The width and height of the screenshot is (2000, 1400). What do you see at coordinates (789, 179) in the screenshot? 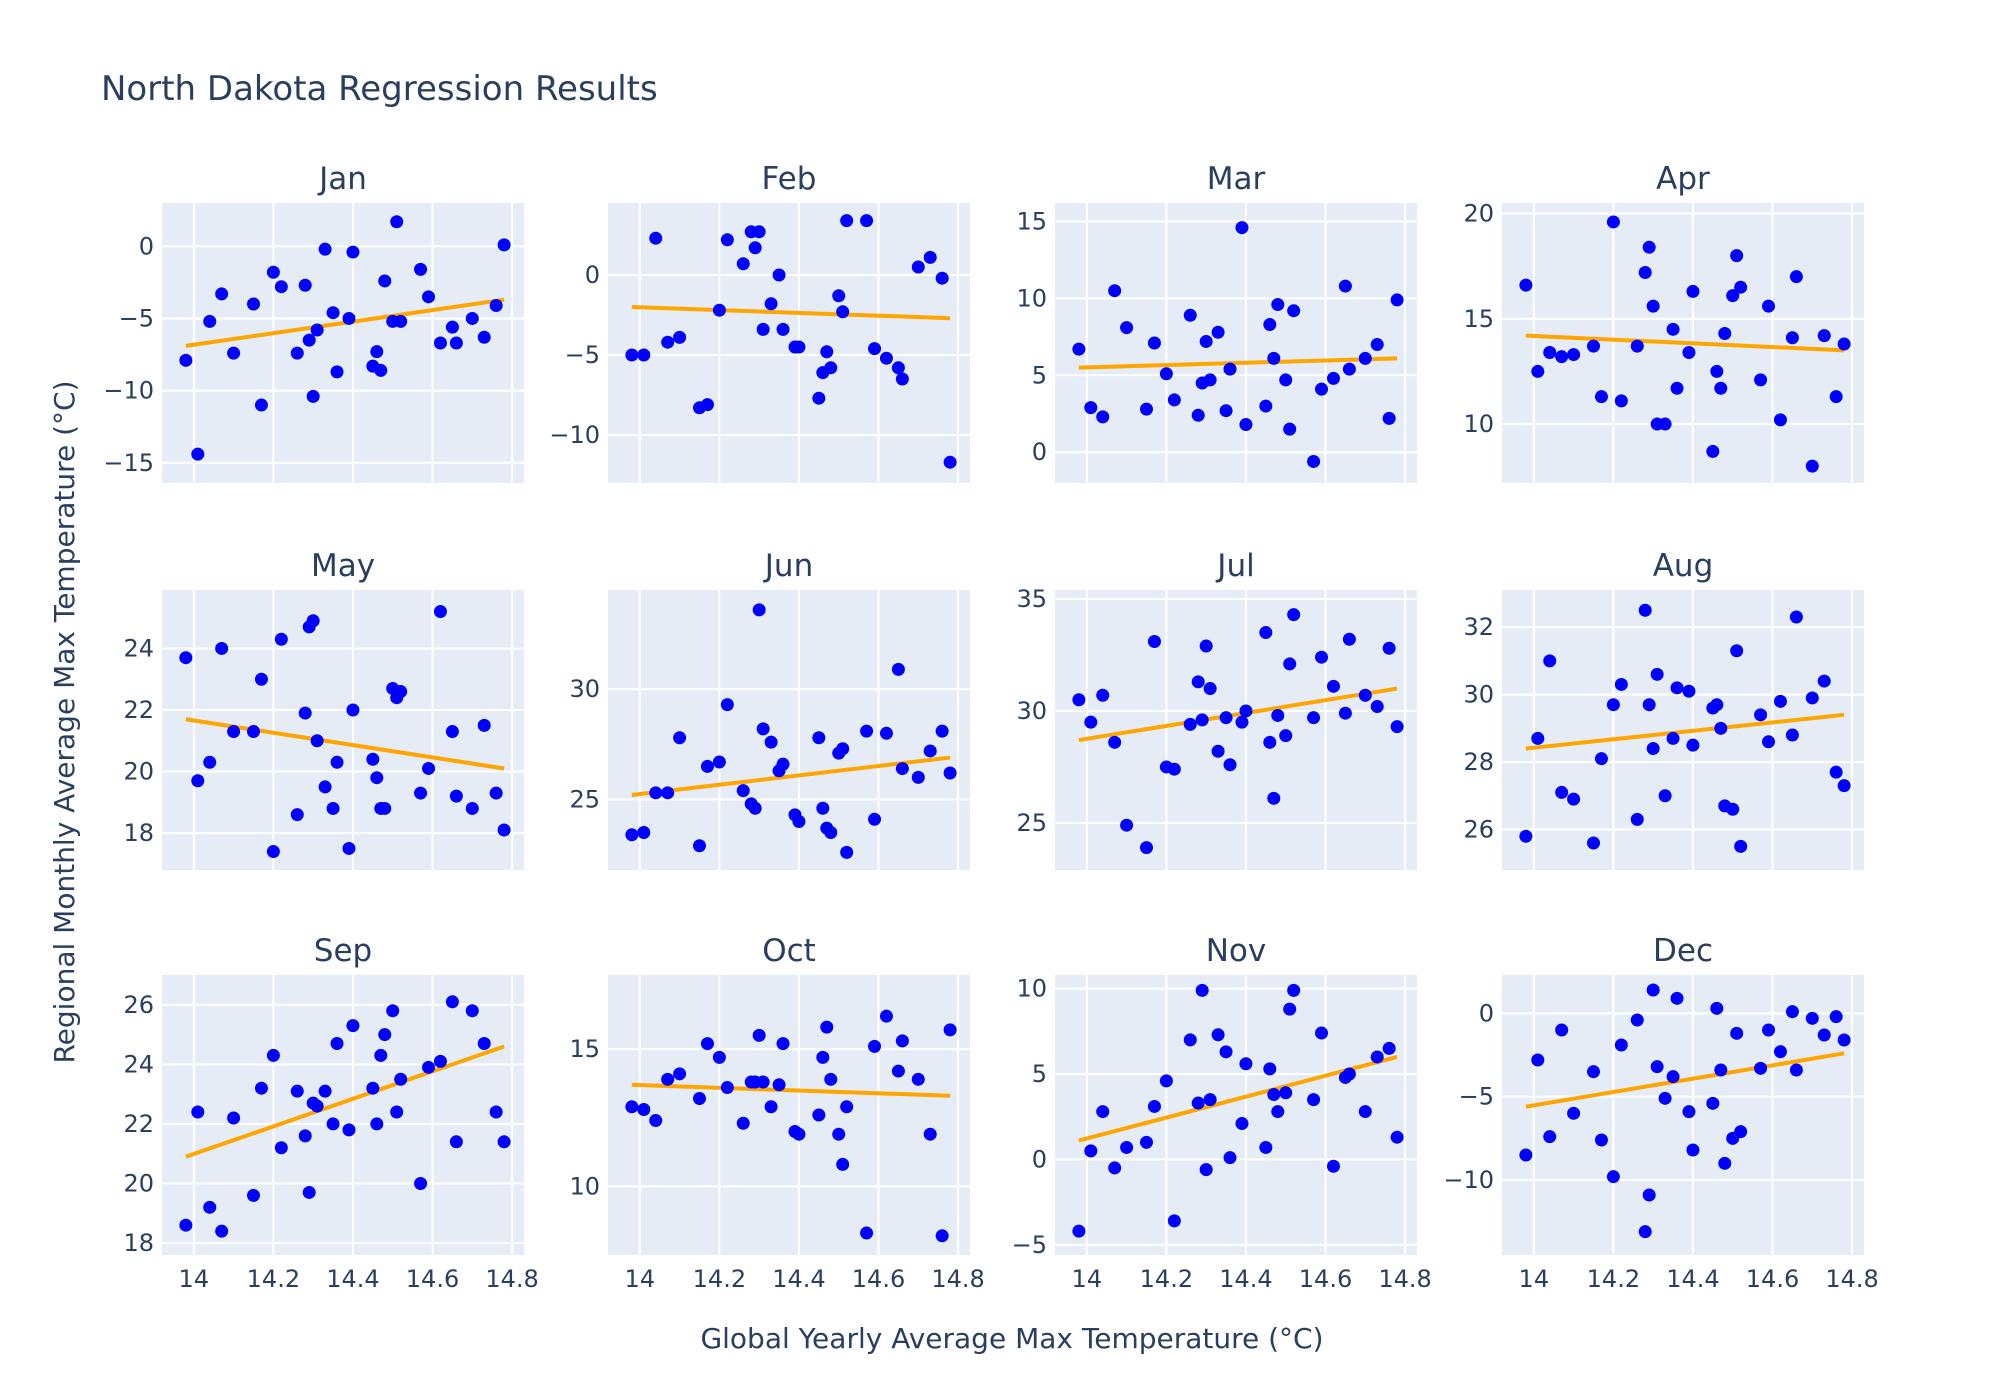
I see `subplot-title: Feb` at bounding box center [789, 179].